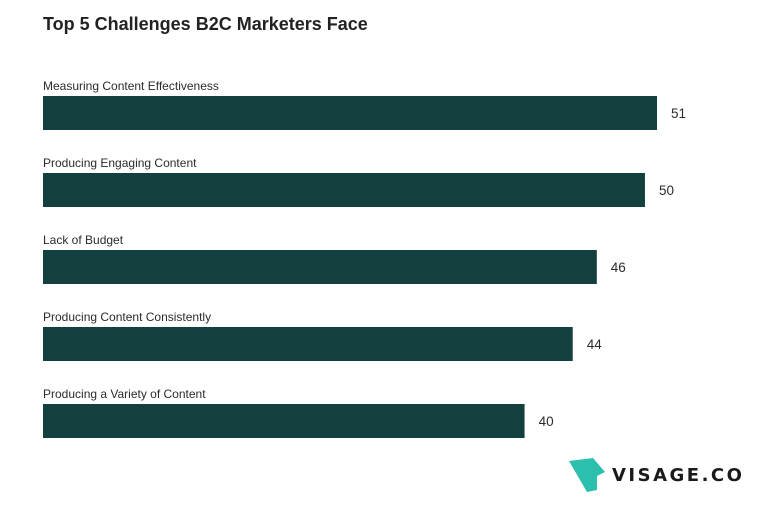 The height and width of the screenshot is (520, 762). What do you see at coordinates (131, 86) in the screenshot?
I see `category-label: Measuring Content Effectiveness` at bounding box center [131, 86].